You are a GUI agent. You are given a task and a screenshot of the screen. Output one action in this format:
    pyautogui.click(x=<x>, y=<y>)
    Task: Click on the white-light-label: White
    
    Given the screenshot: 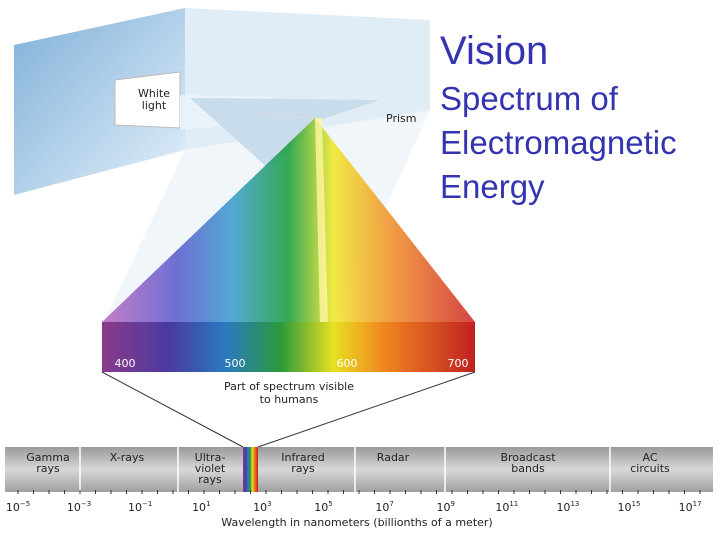 What is the action you would take?
    pyautogui.click(x=154, y=93)
    